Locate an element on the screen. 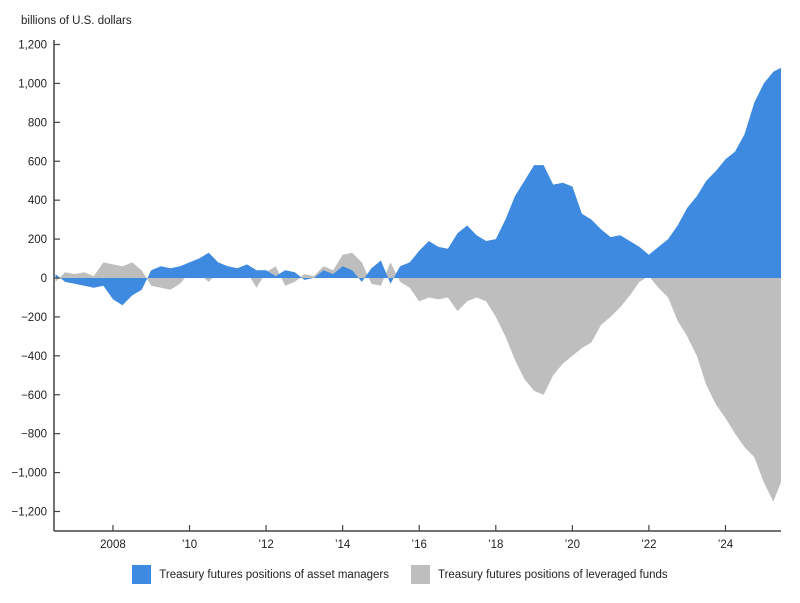  y-tick-label: 600 is located at coordinates (37, 162).